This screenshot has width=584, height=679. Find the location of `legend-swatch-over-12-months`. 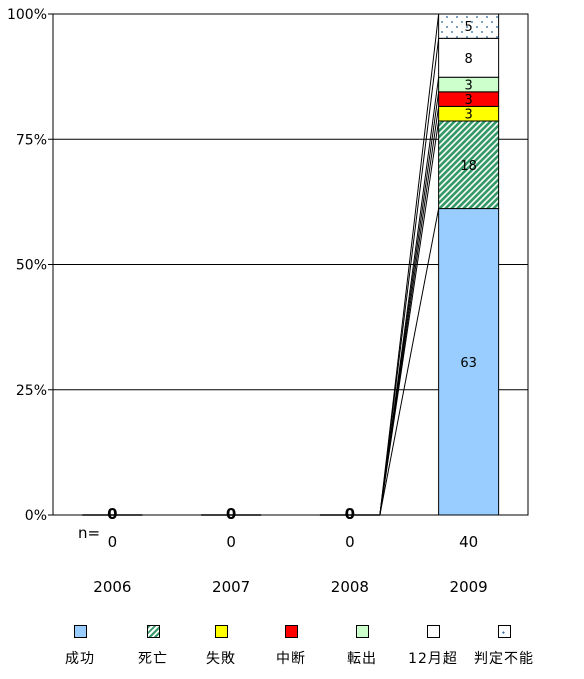

legend-swatch-over-12-months is located at coordinates (433, 631).